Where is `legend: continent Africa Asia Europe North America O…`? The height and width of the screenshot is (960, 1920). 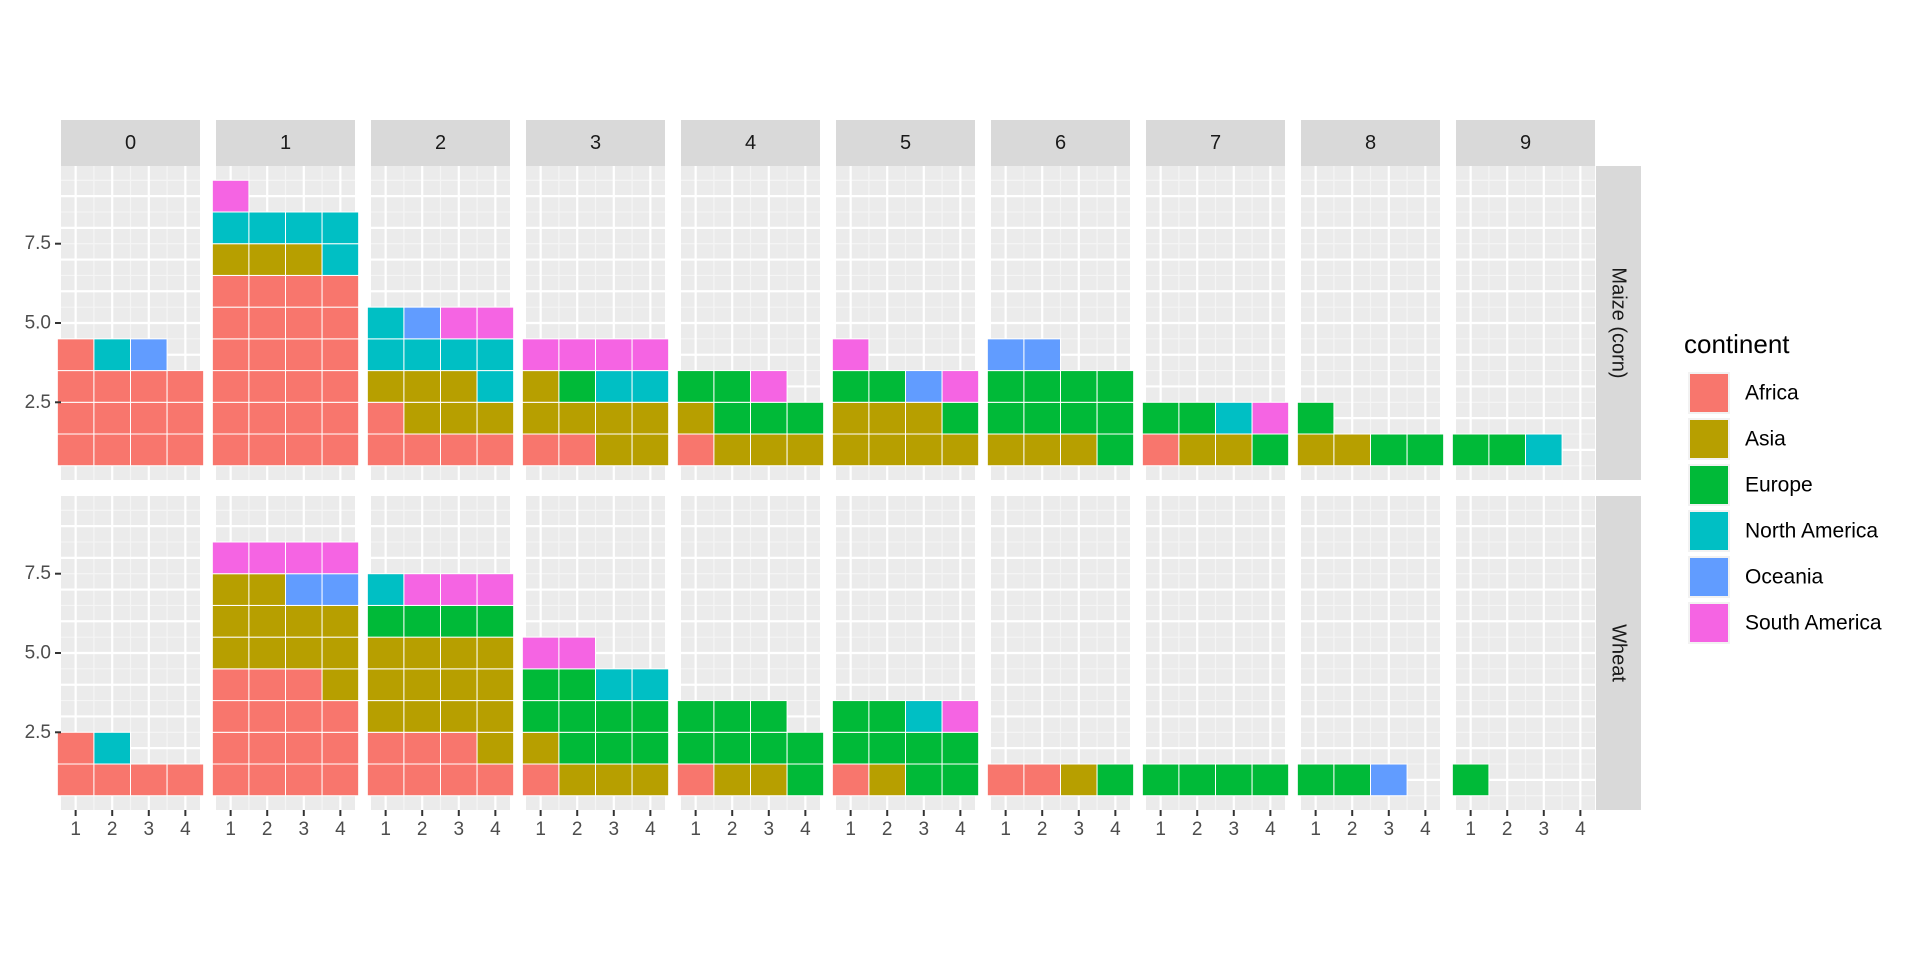 legend: continent Africa Asia Europe North America O… is located at coordinates (1783, 486).